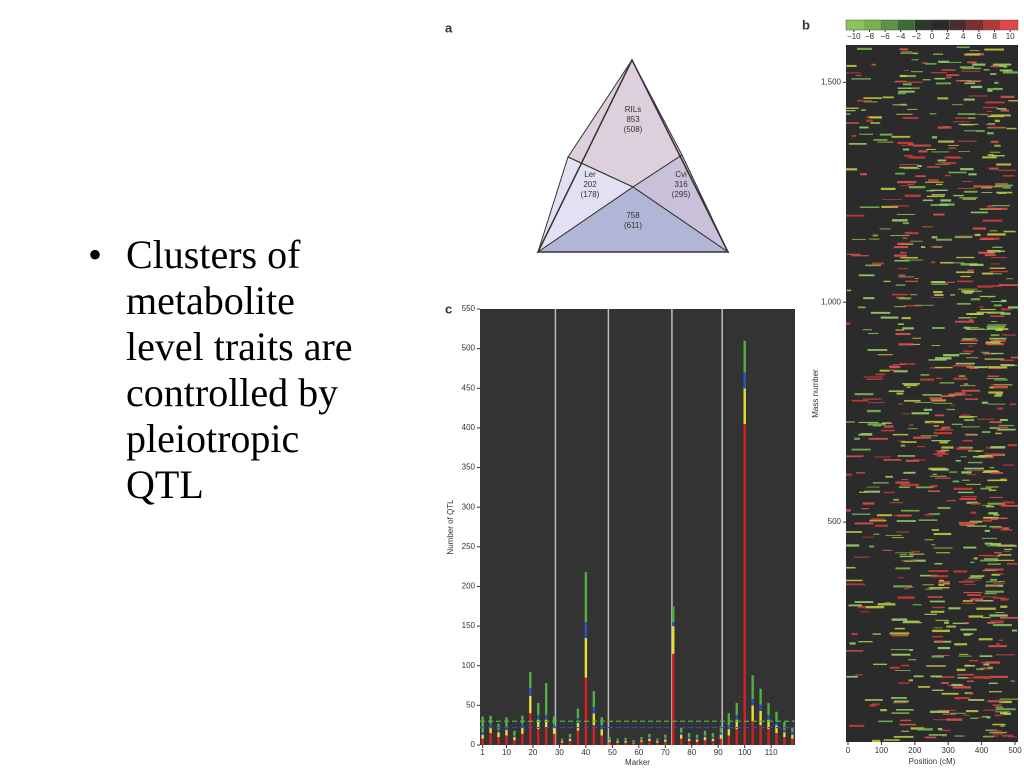 The height and width of the screenshot is (768, 1024). What do you see at coordinates (901, 36) in the screenshot?
I see `colorbar-tick-label: −4` at bounding box center [901, 36].